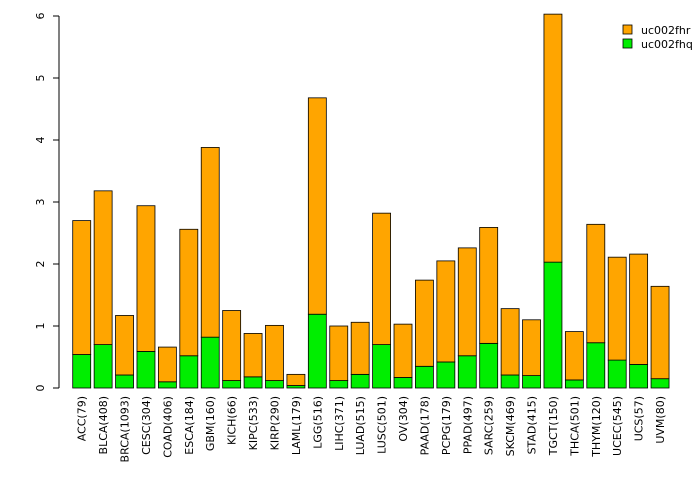 The width and height of the screenshot is (700, 480). I want to click on x-tick-label: LGG(516), so click(317, 422).